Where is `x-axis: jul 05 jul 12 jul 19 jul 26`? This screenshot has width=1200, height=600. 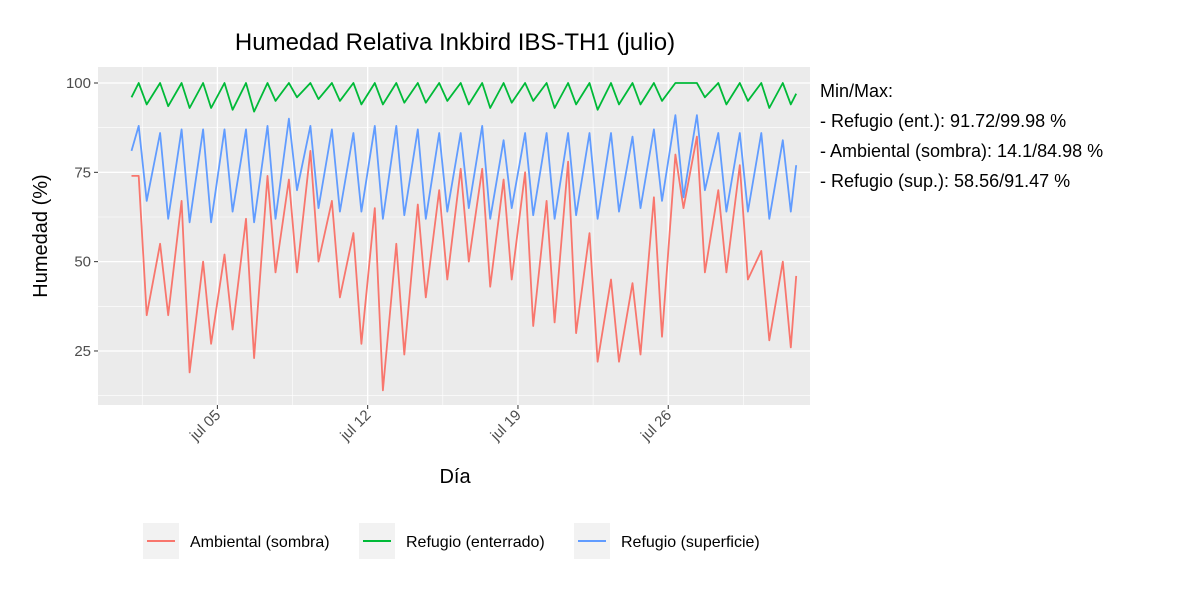 x-axis: jul 05 jul 12 jul 19 jul 26 is located at coordinates (430, 425).